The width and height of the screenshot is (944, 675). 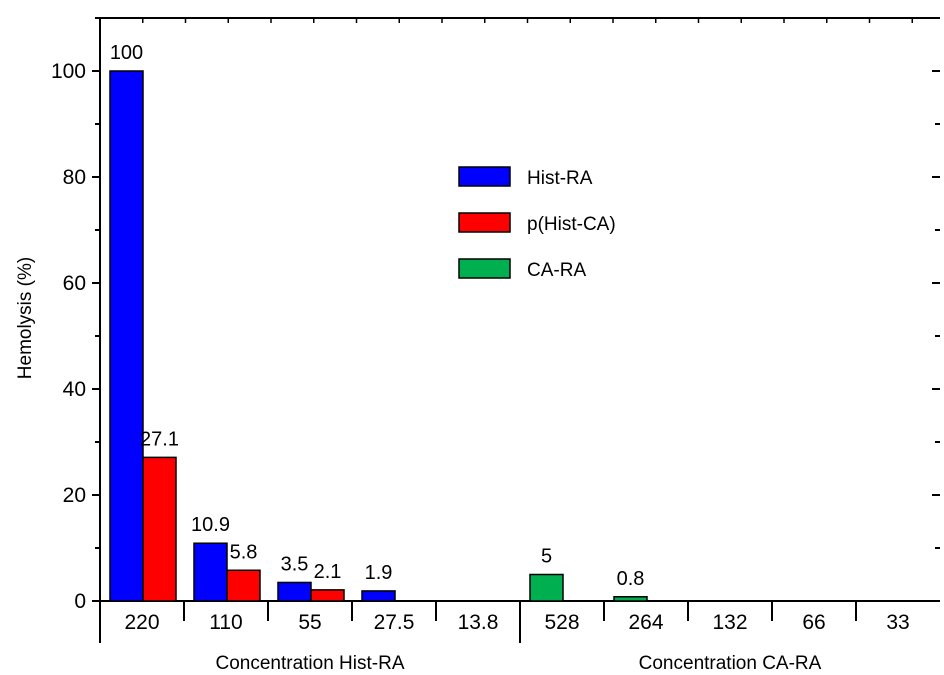 What do you see at coordinates (159, 439) in the screenshot?
I see `data-label: 27.1` at bounding box center [159, 439].